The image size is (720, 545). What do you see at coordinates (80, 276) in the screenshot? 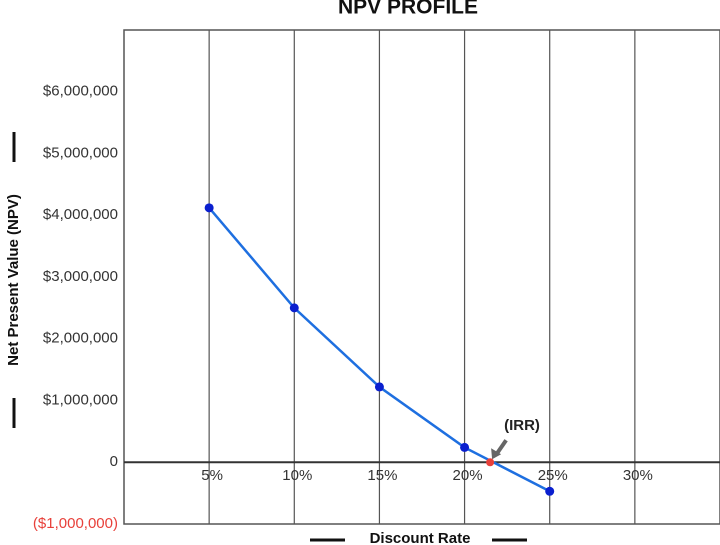
I see `y-tick-label: $3,000,000` at bounding box center [80, 276].